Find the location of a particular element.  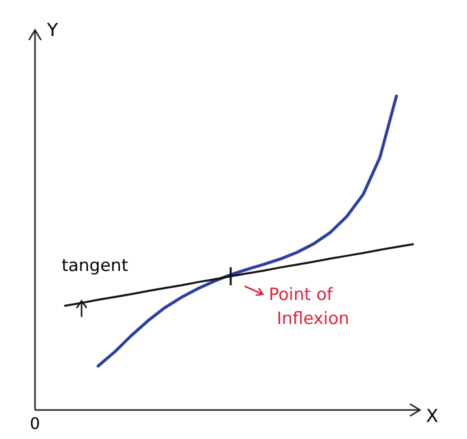

annotation: Point of Inflexion is located at coordinates (309, 307).